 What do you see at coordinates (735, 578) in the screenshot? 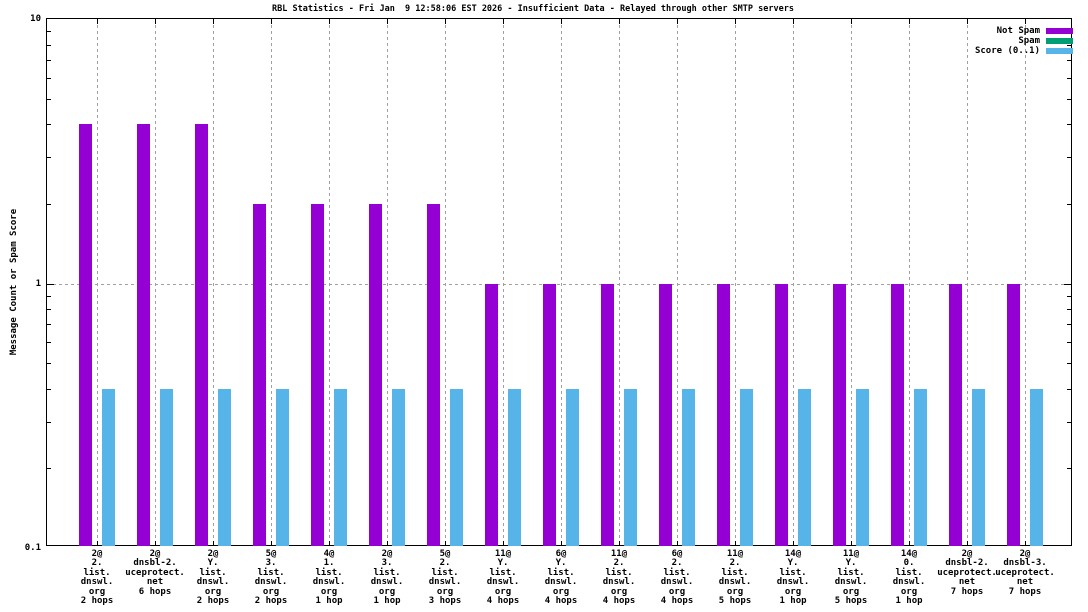
I see `category-label: 11@ 2. list. dnswl. org 5 hops` at bounding box center [735, 578].